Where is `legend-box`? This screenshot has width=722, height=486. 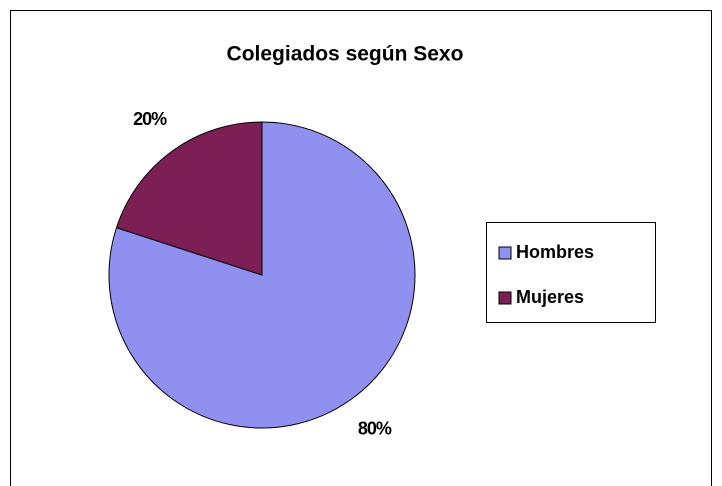
legend-box is located at coordinates (571, 272).